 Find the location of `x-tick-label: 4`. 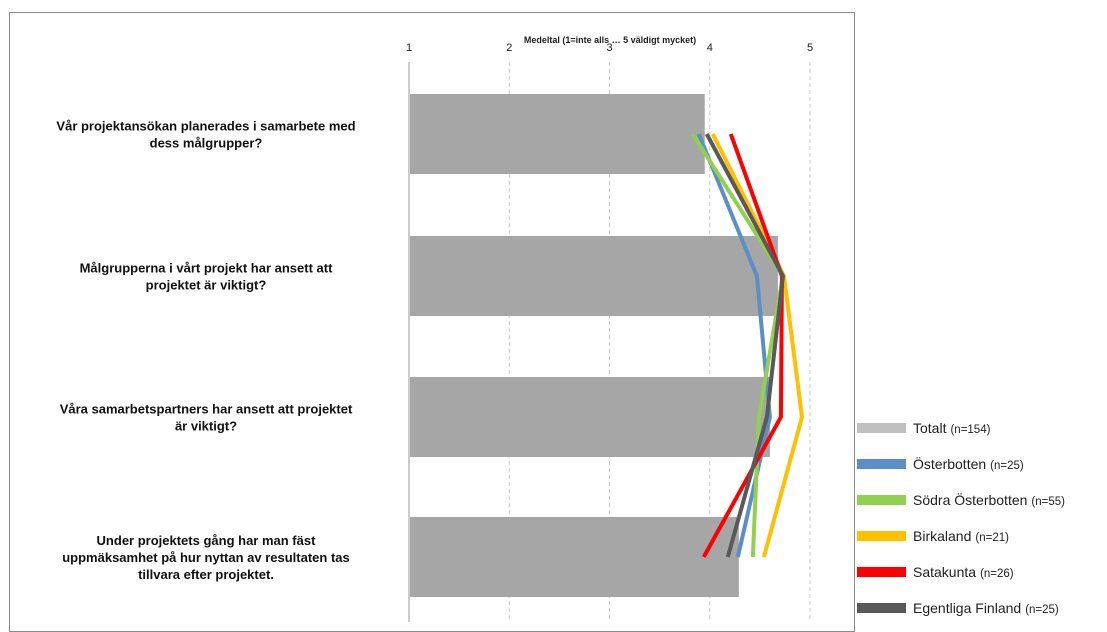

x-tick-label: 4 is located at coordinates (710, 48).